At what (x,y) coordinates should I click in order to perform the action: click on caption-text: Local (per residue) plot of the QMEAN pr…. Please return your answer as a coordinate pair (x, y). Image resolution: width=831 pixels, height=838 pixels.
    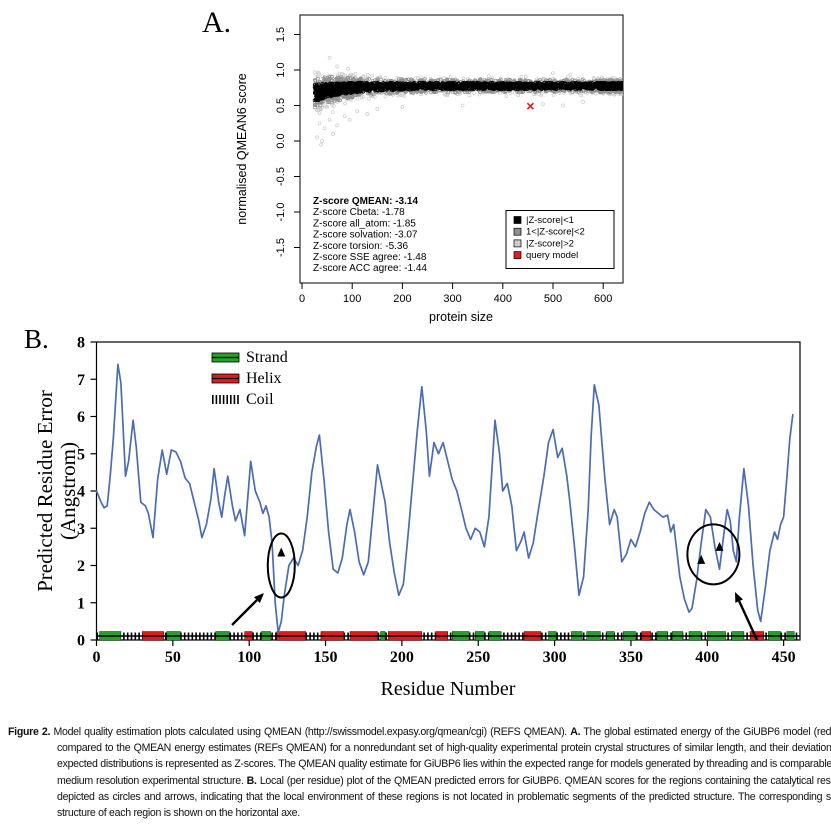
    Looking at the image, I should click on (444, 797).